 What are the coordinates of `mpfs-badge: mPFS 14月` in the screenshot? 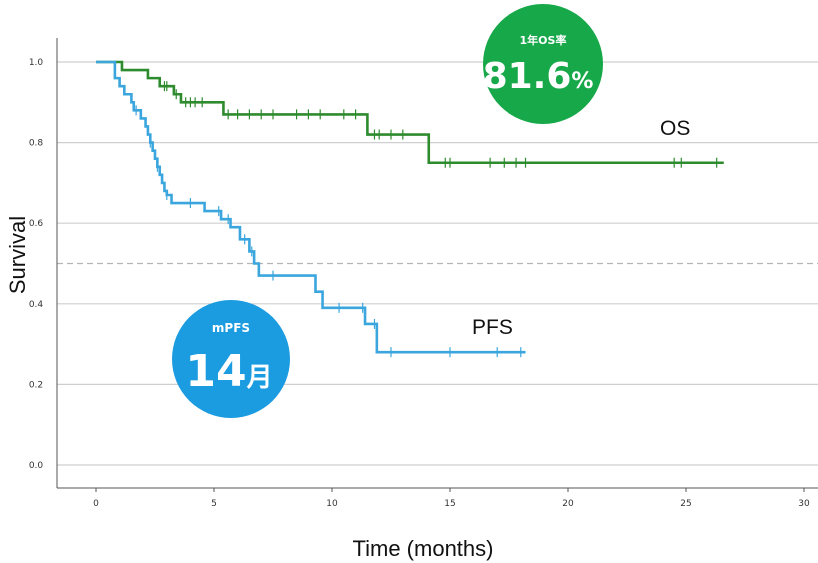 It's located at (231, 359).